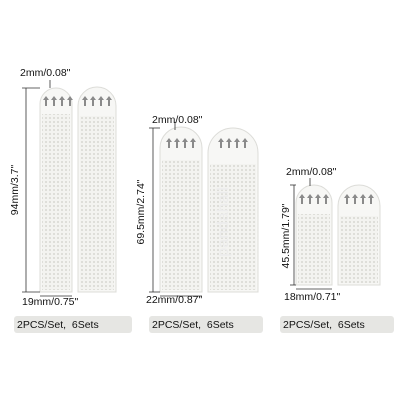 The image size is (400, 400). I want to click on width-label: 19mm/0.75", so click(50, 302).